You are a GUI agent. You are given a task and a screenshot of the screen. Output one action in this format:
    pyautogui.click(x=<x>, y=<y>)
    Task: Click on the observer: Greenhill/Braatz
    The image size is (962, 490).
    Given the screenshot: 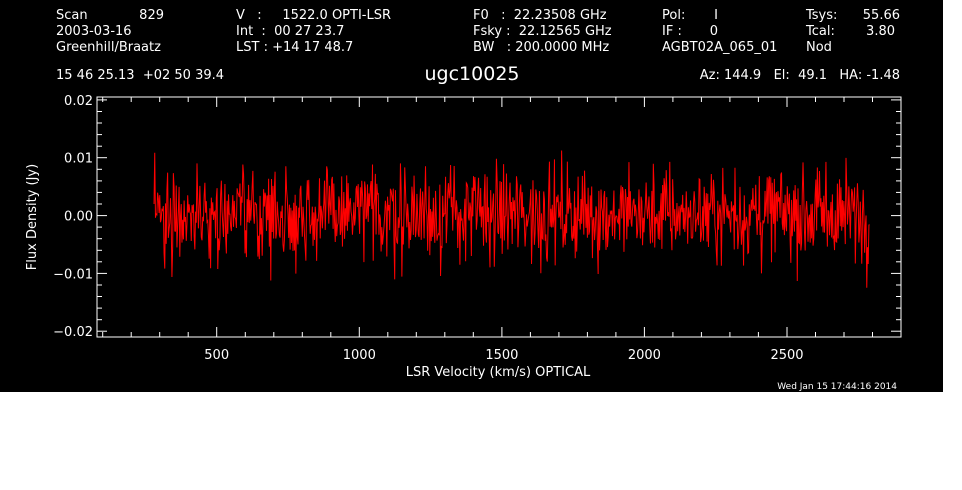 What is the action you would take?
    pyautogui.click(x=108, y=47)
    